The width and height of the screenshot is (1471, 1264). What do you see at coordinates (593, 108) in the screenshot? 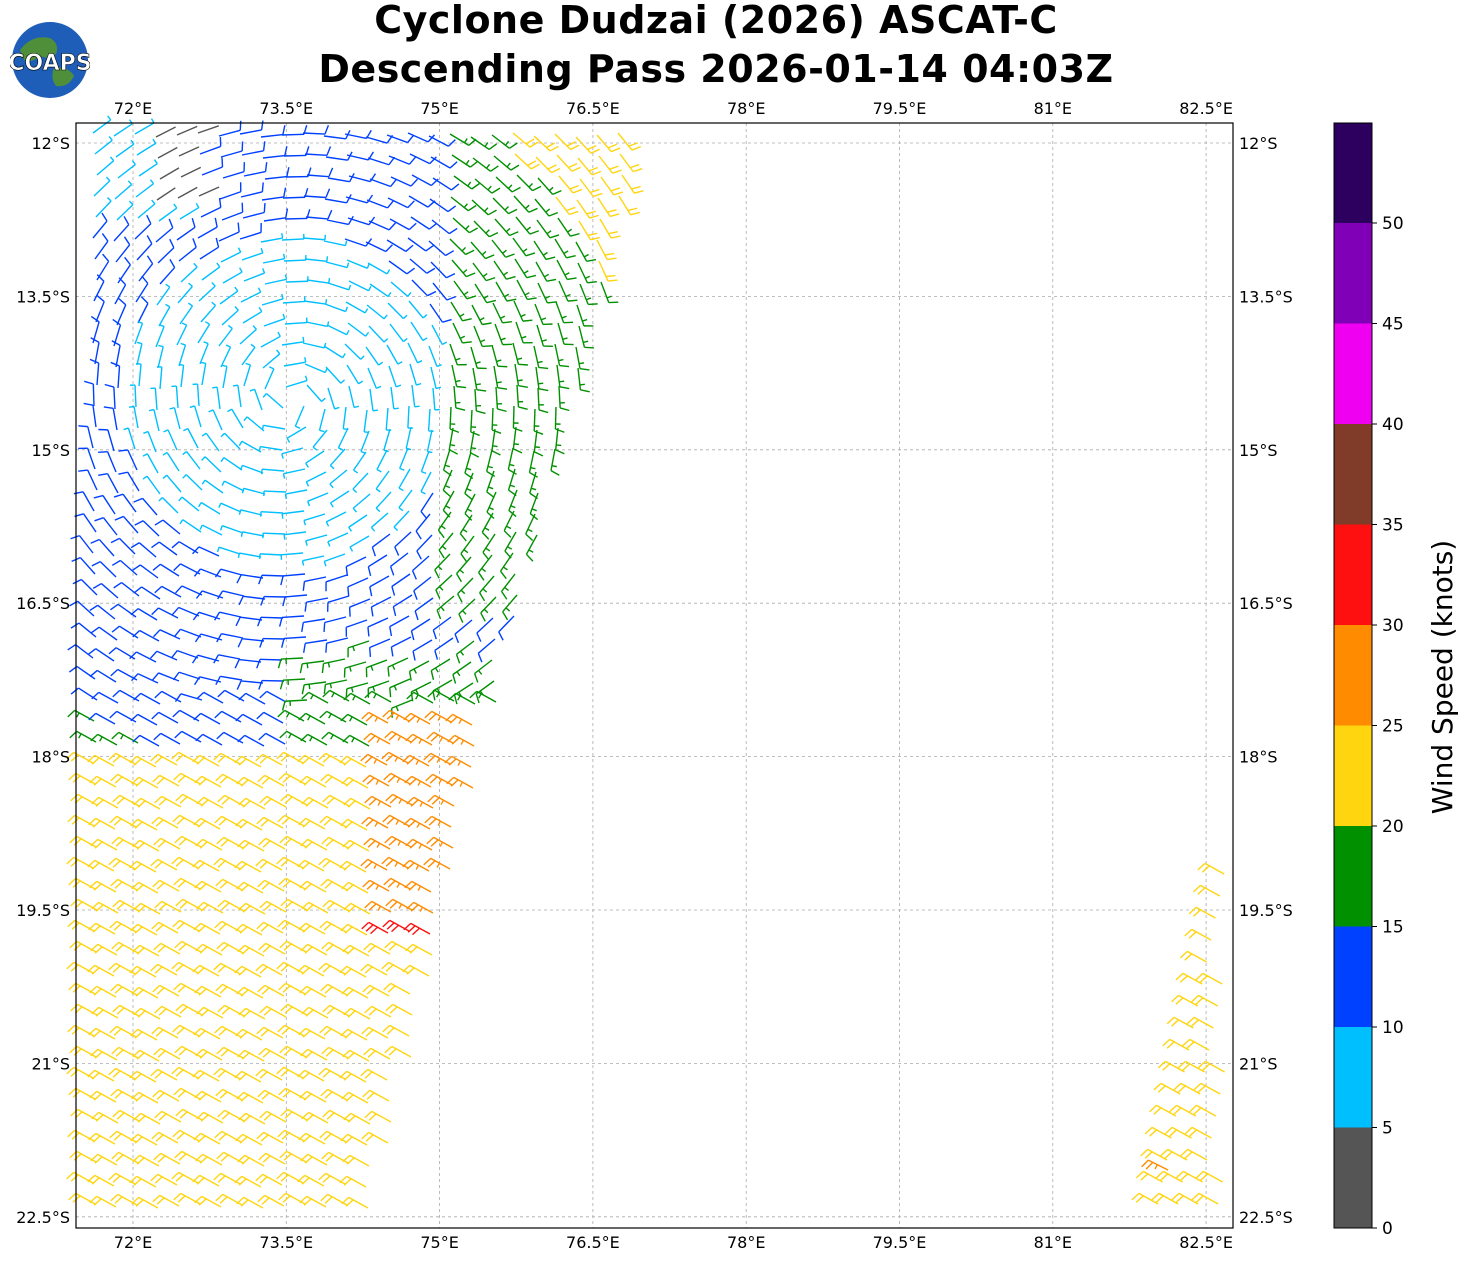
I see `lon-label-top: 76.5°E` at bounding box center [593, 108].